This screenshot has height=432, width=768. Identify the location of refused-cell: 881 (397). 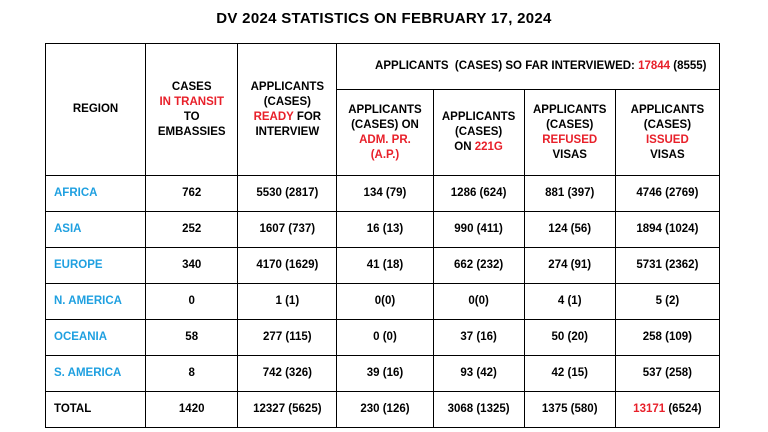
(569, 193).